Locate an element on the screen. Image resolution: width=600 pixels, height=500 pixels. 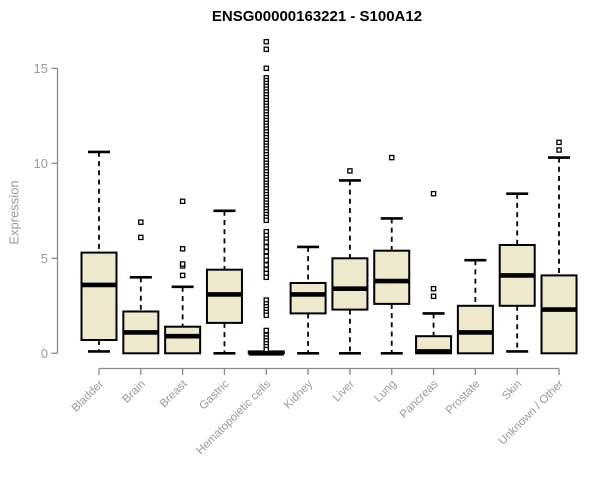
x-tick-label: Gastric is located at coordinates (214, 395).